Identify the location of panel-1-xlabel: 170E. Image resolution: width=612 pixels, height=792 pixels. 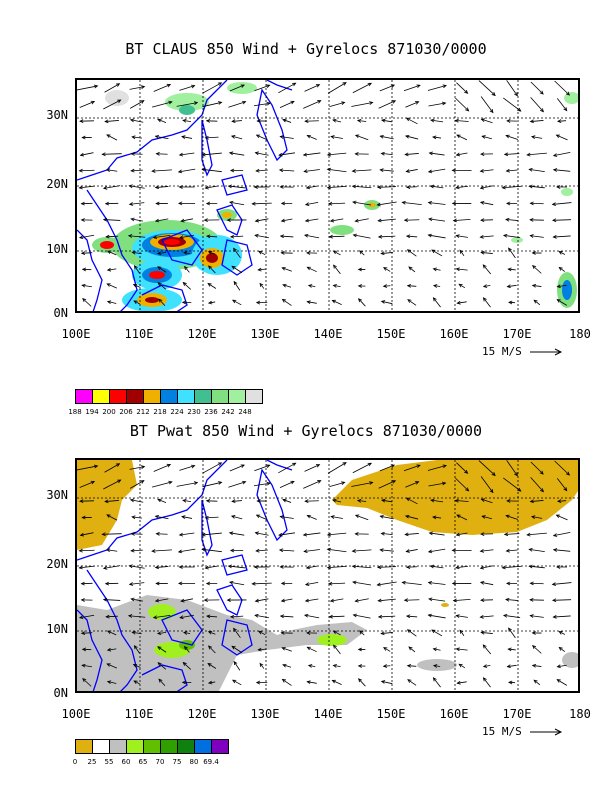
(517, 334).